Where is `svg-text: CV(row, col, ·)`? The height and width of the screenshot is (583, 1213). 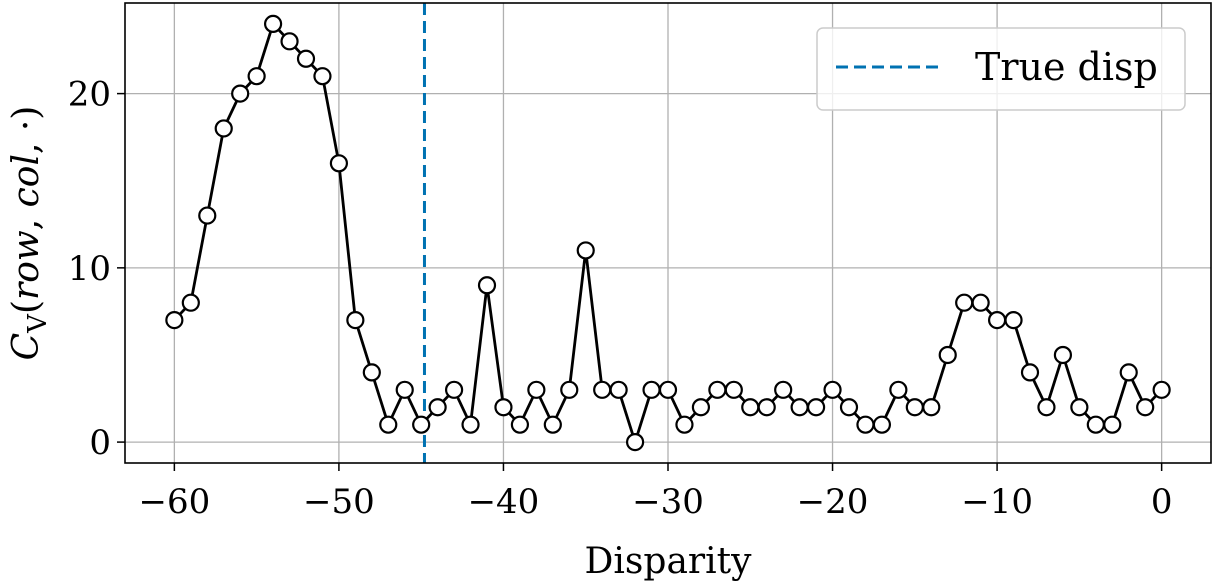
svg-text: CV(row, col, ·) is located at coordinates (29, 233).